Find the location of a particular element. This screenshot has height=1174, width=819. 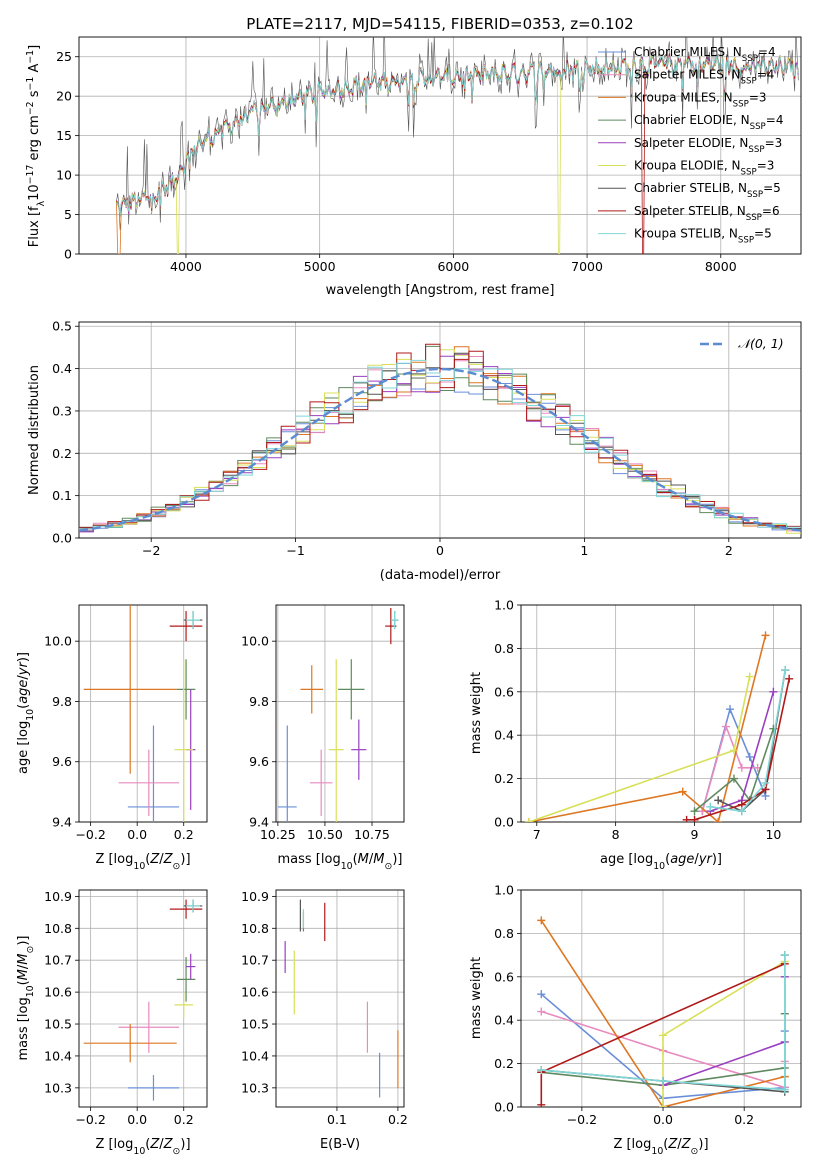

residuals-ytick-label: 0.4 is located at coordinates (62, 368).